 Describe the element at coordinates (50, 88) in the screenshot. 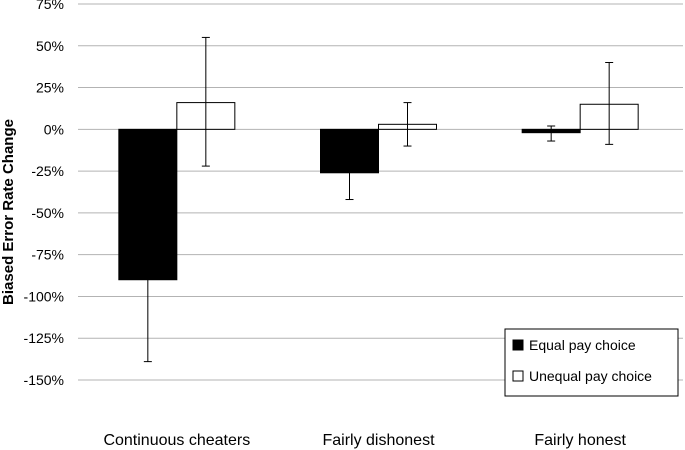

I see `y-tick-label: 25%` at that location.